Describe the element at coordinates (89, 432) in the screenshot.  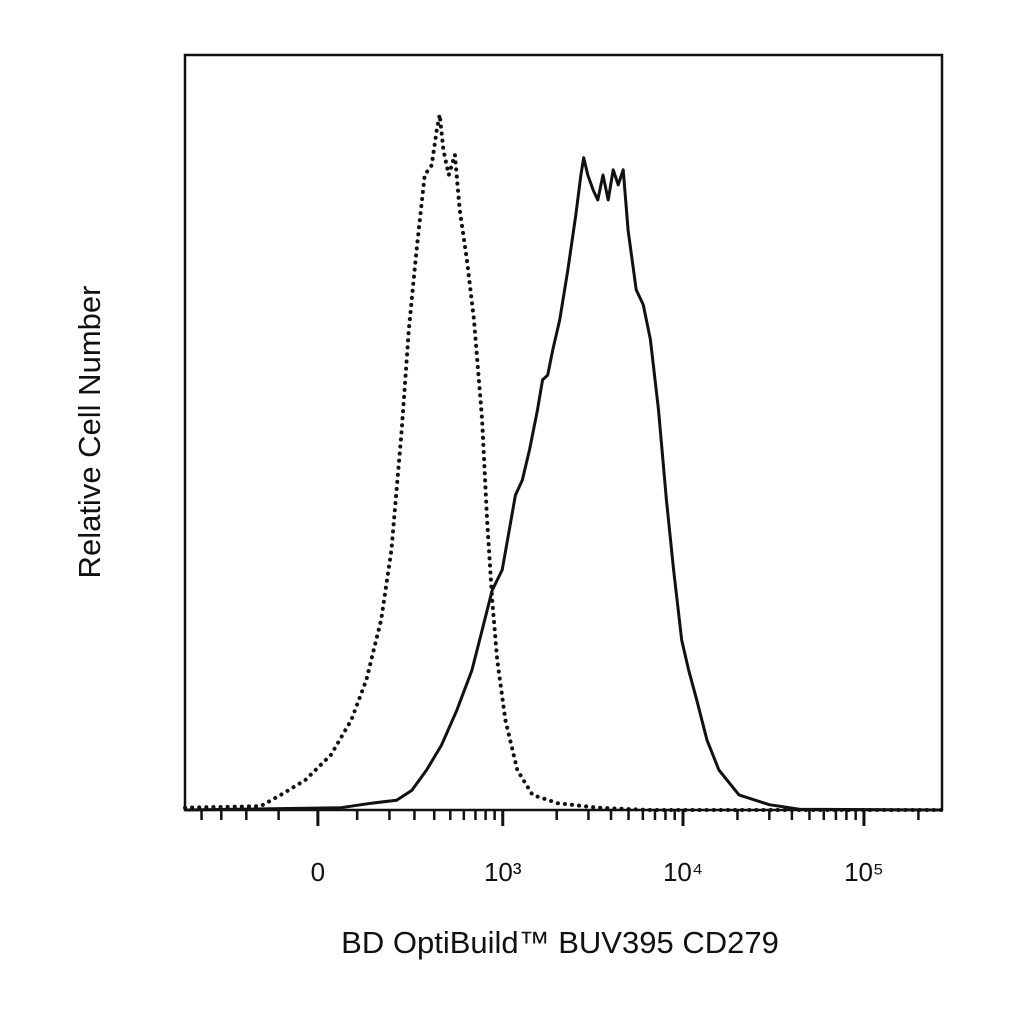
I see `y-axis-title: Relative Cell Number` at that location.